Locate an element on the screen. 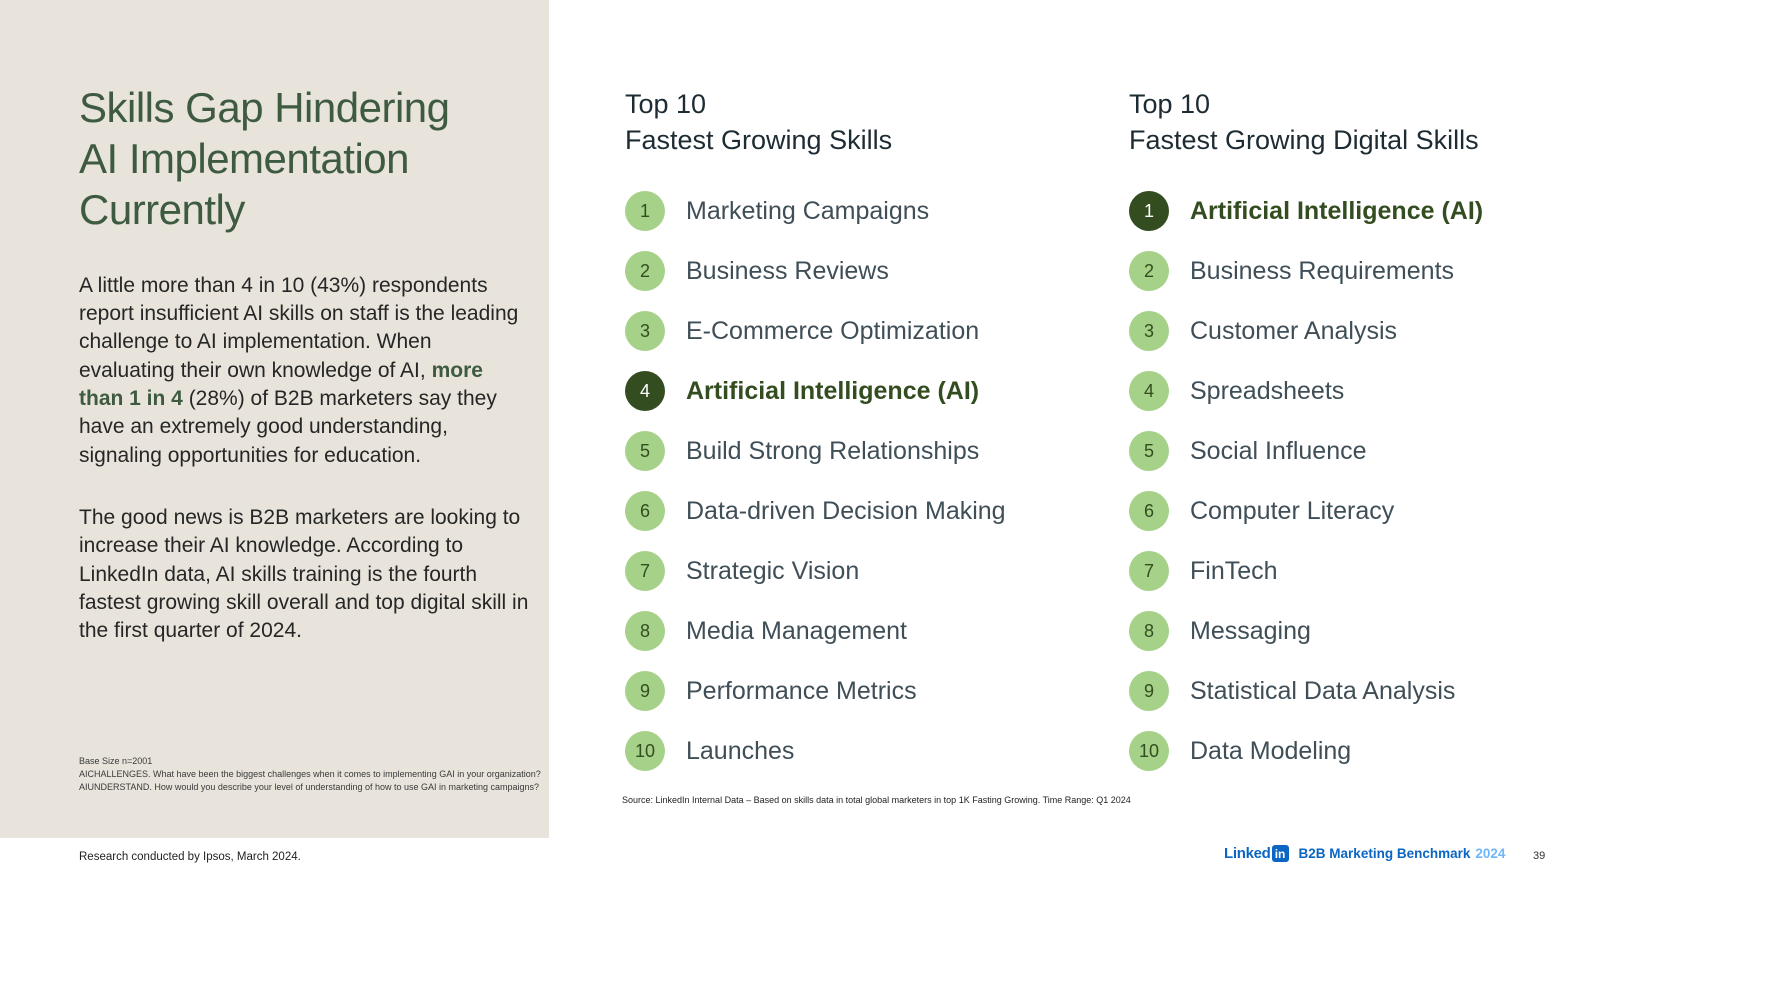 The image size is (1775, 996). skill-item: 4 Artificial Intelligence (AI) is located at coordinates (815, 391).